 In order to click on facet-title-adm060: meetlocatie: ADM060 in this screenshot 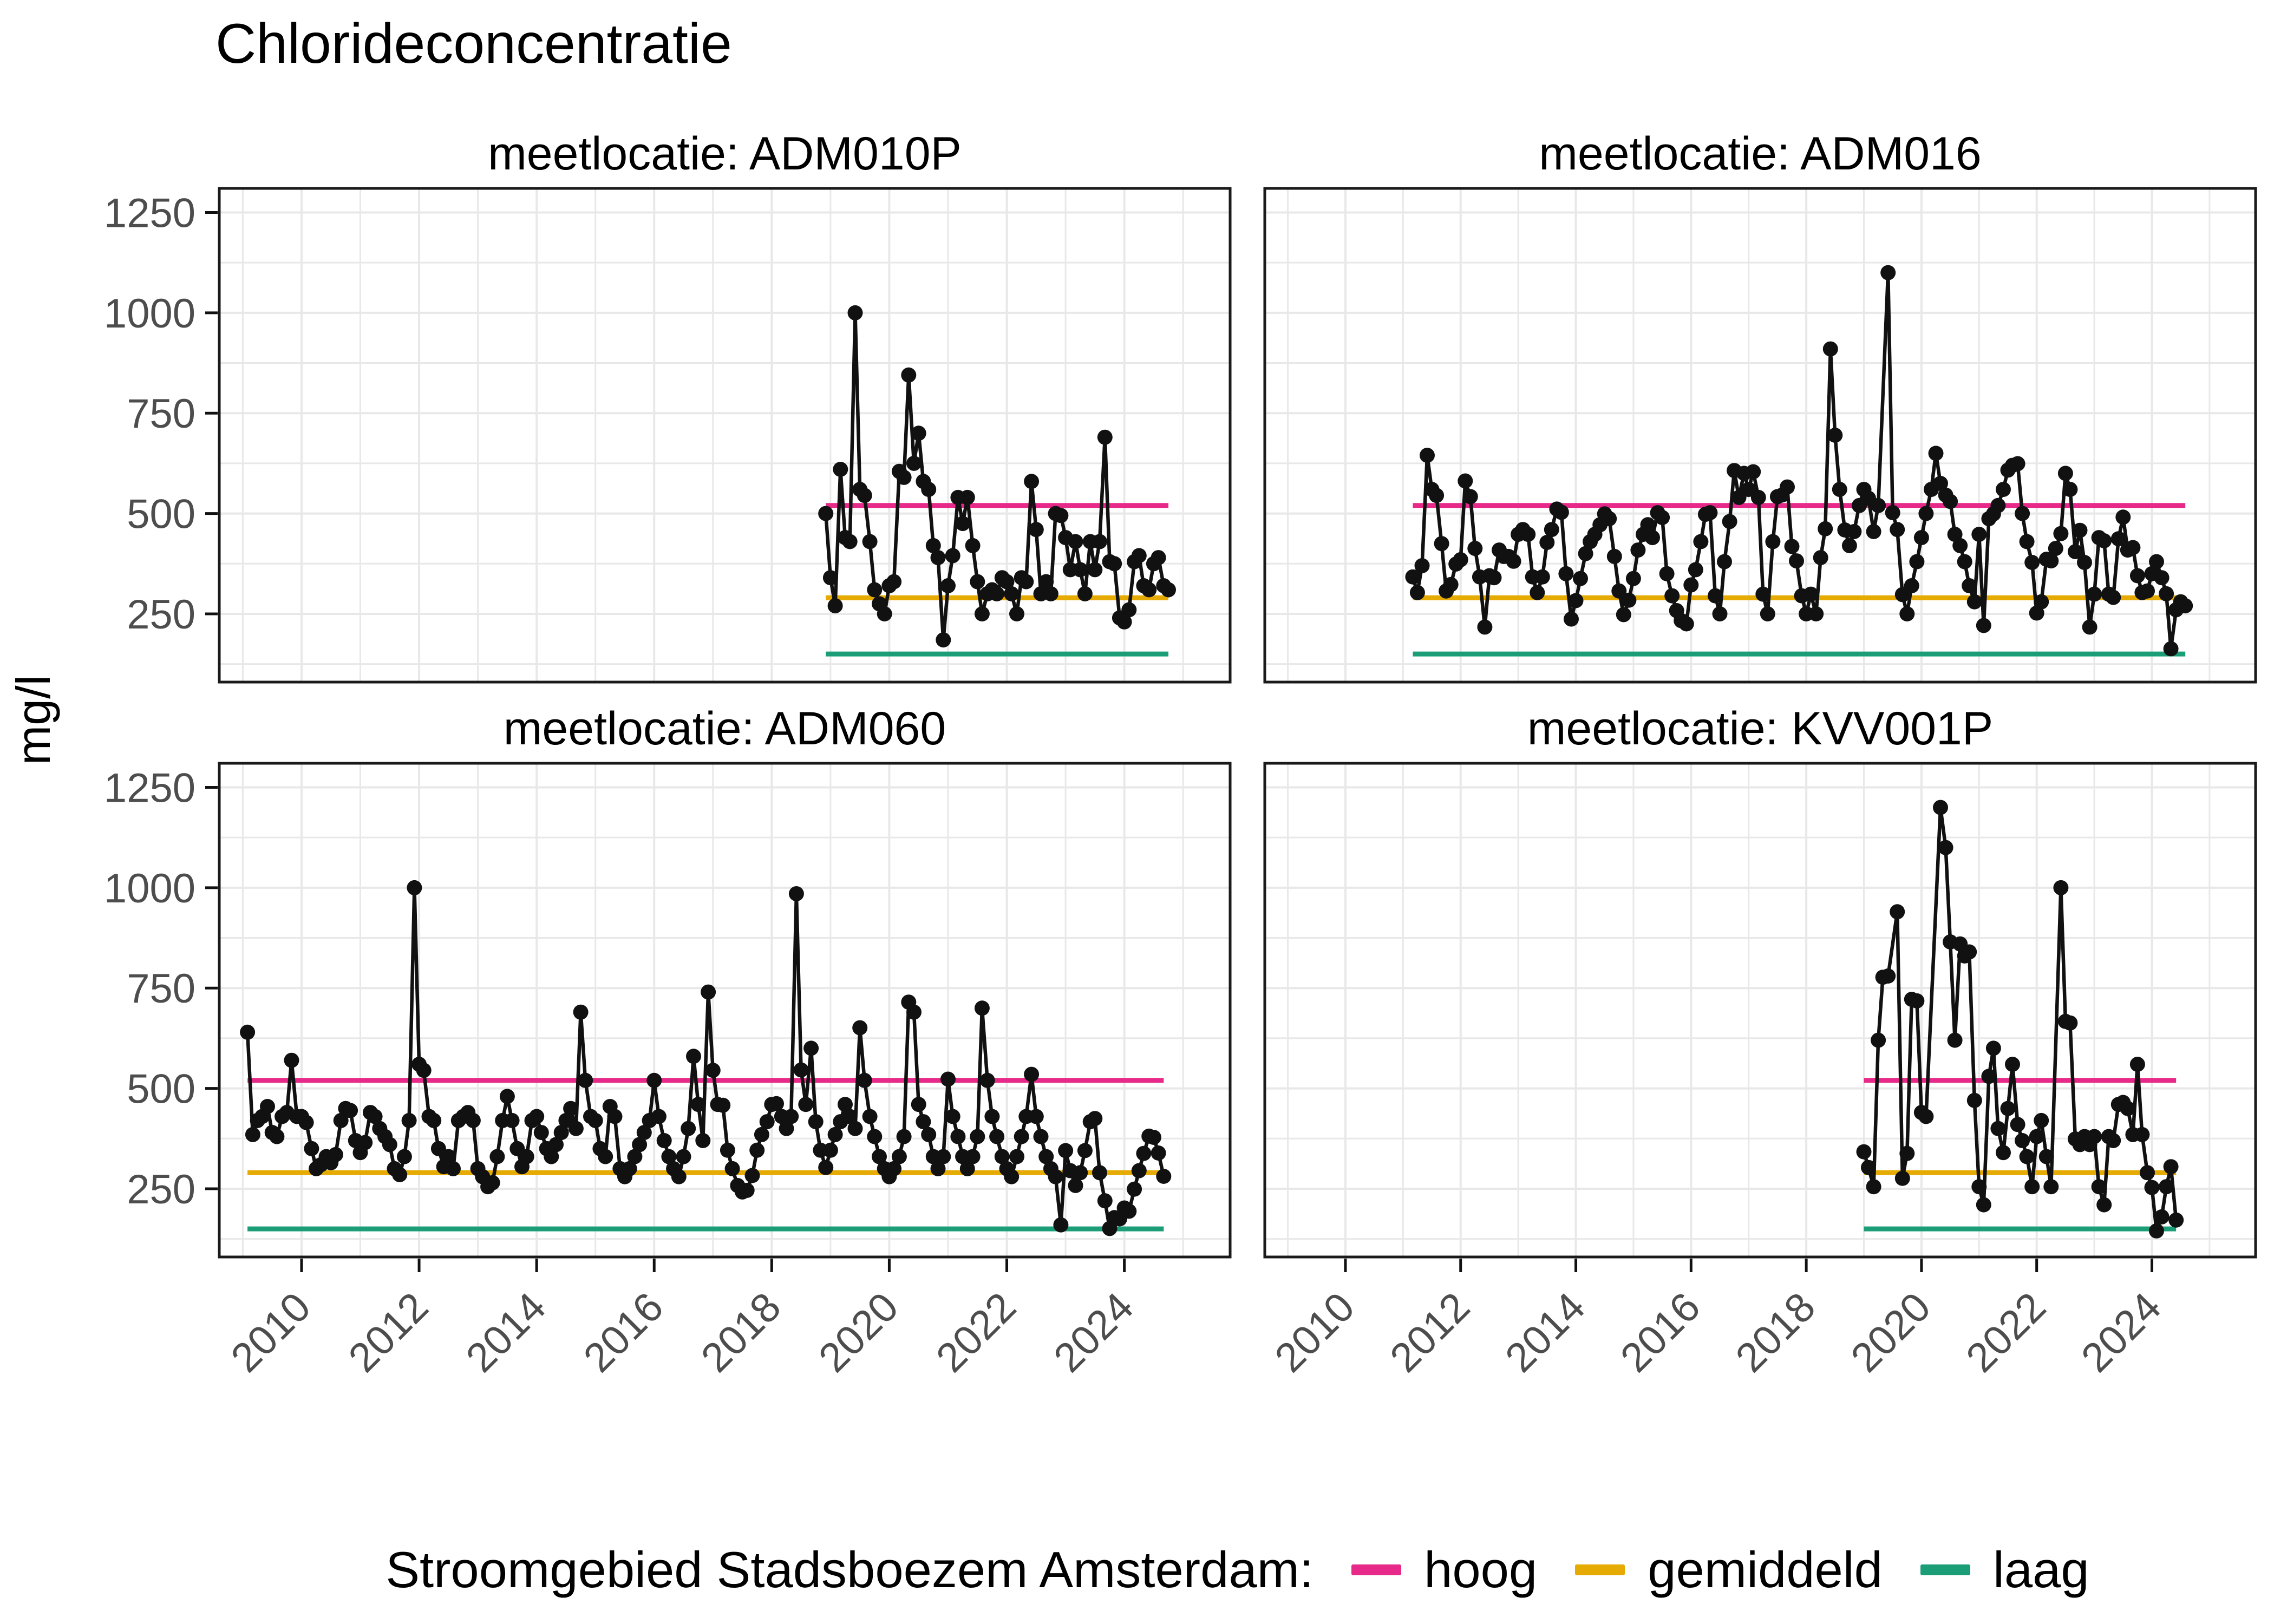, I will do `click(725, 729)`.